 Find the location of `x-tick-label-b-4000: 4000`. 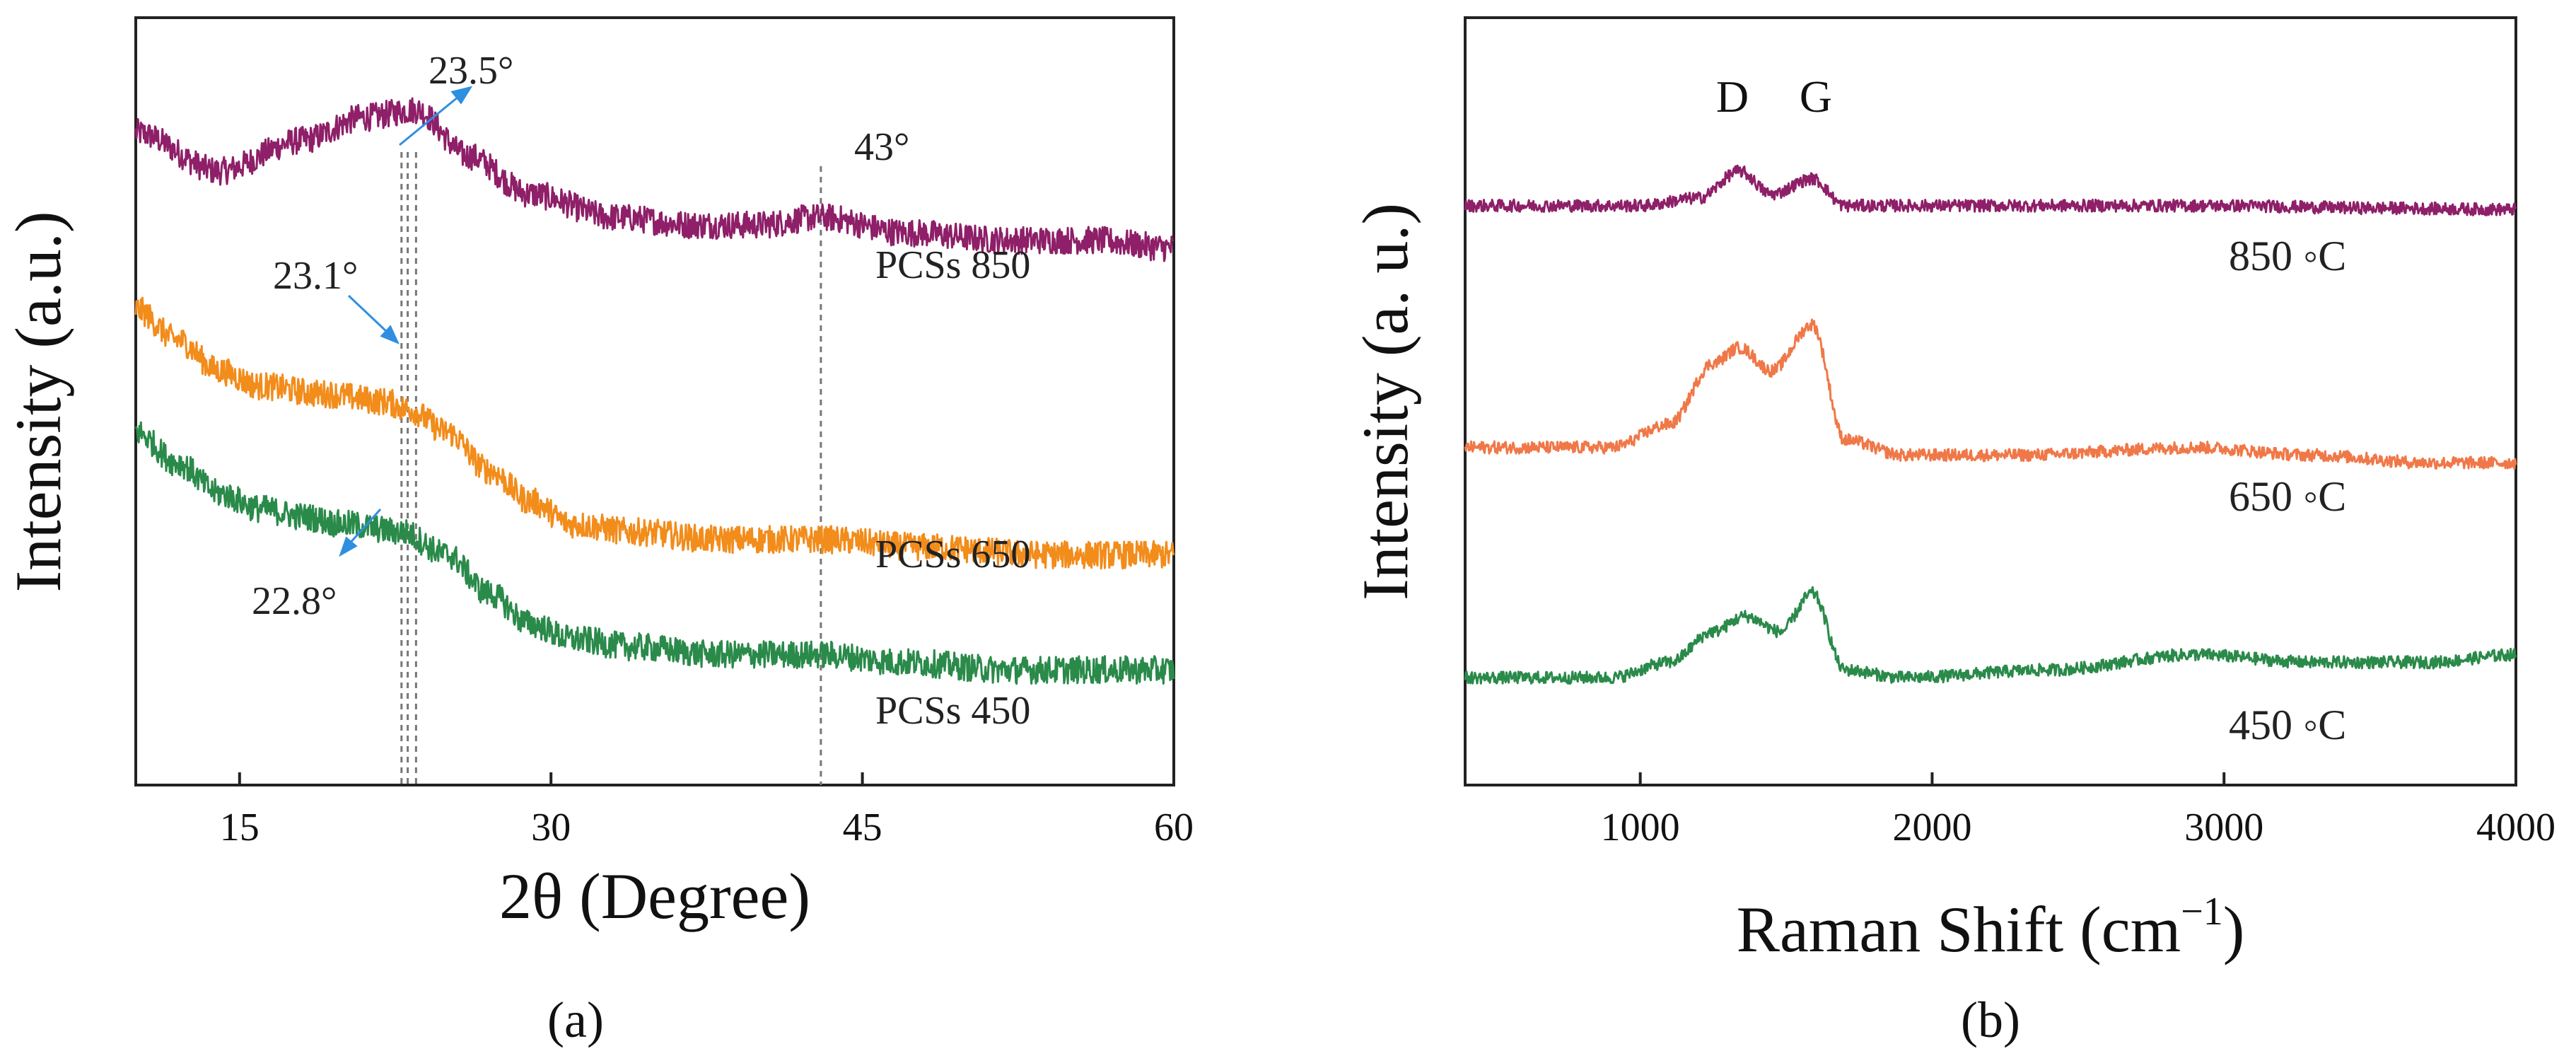

x-tick-label-b-4000: 4000 is located at coordinates (2515, 827).